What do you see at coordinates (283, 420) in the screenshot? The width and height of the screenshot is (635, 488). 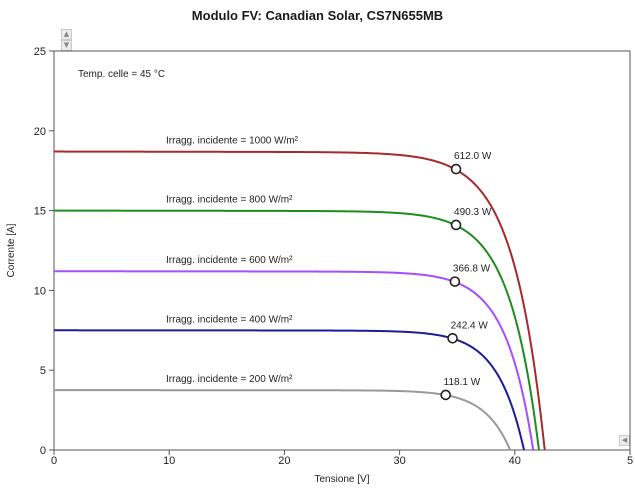 I see `iv-curve-line` at bounding box center [283, 420].